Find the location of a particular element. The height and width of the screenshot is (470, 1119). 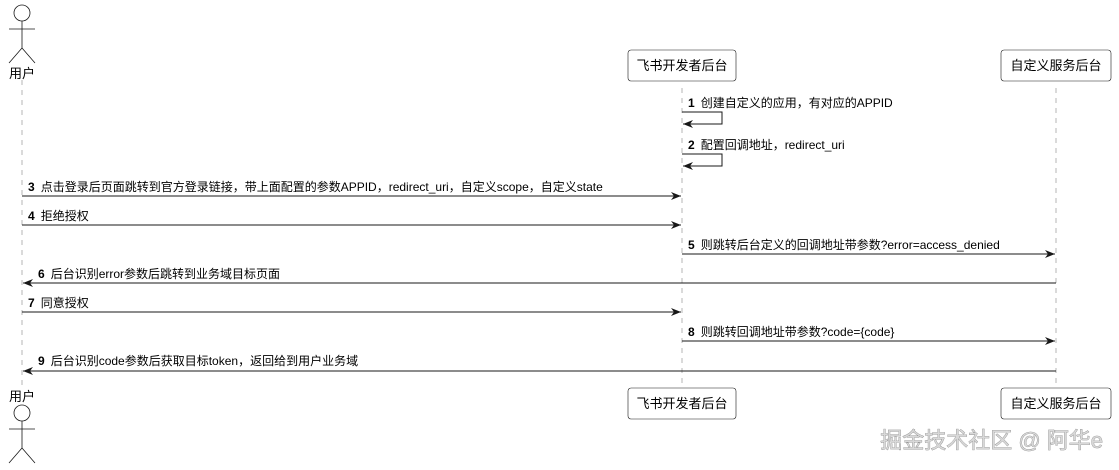

message-label: 1 创建自定义的应用，有对应的APPID is located at coordinates (790, 102).